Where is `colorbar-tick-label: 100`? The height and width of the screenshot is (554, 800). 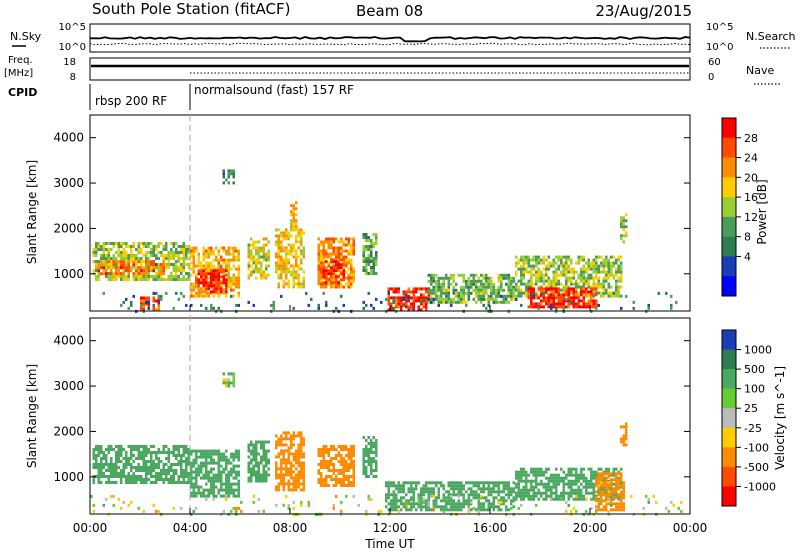 colorbar-tick-label: 100 is located at coordinates (754, 389).